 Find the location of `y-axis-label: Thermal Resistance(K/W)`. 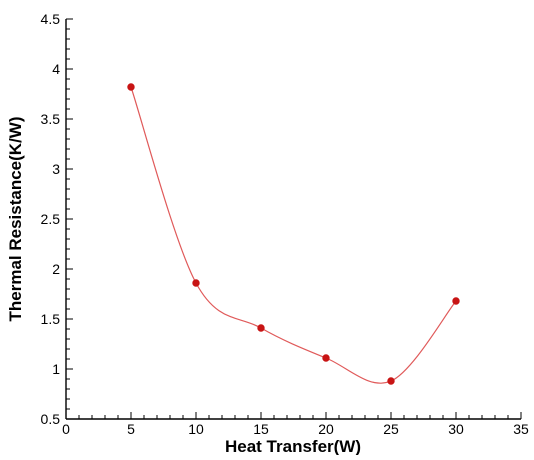

y-axis-label: Thermal Resistance(K/W) is located at coordinates (15, 219).